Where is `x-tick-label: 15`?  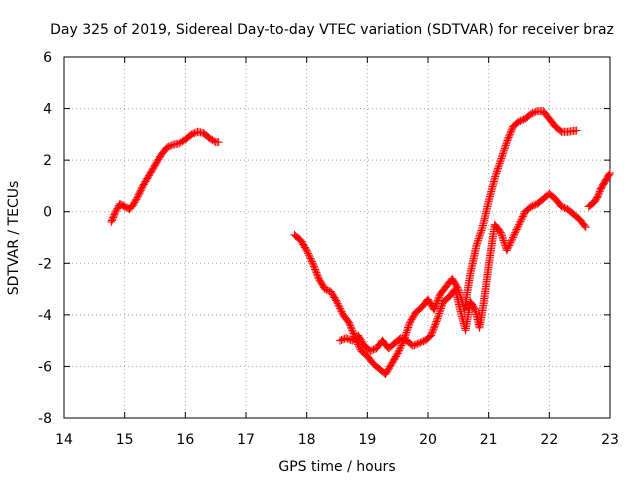 x-tick-label: 15 is located at coordinates (125, 440).